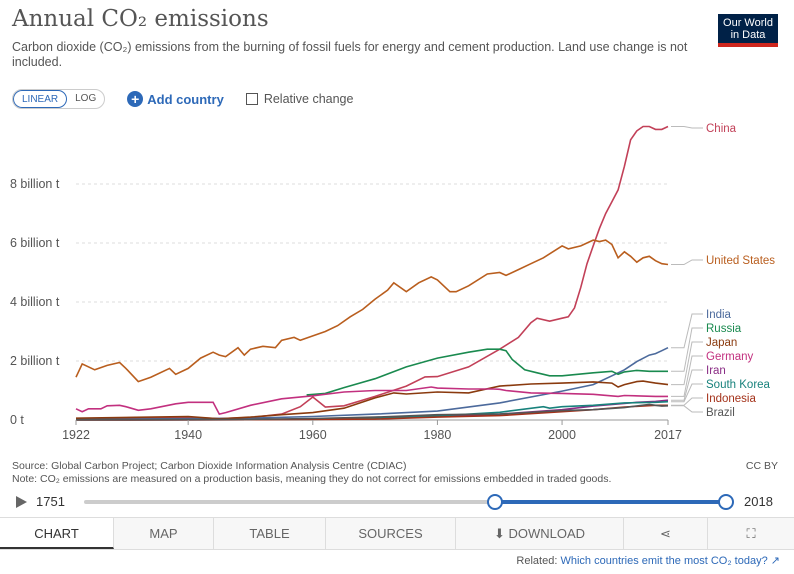 The width and height of the screenshot is (794, 574). I want to click on license-label: CC BY, so click(761, 466).